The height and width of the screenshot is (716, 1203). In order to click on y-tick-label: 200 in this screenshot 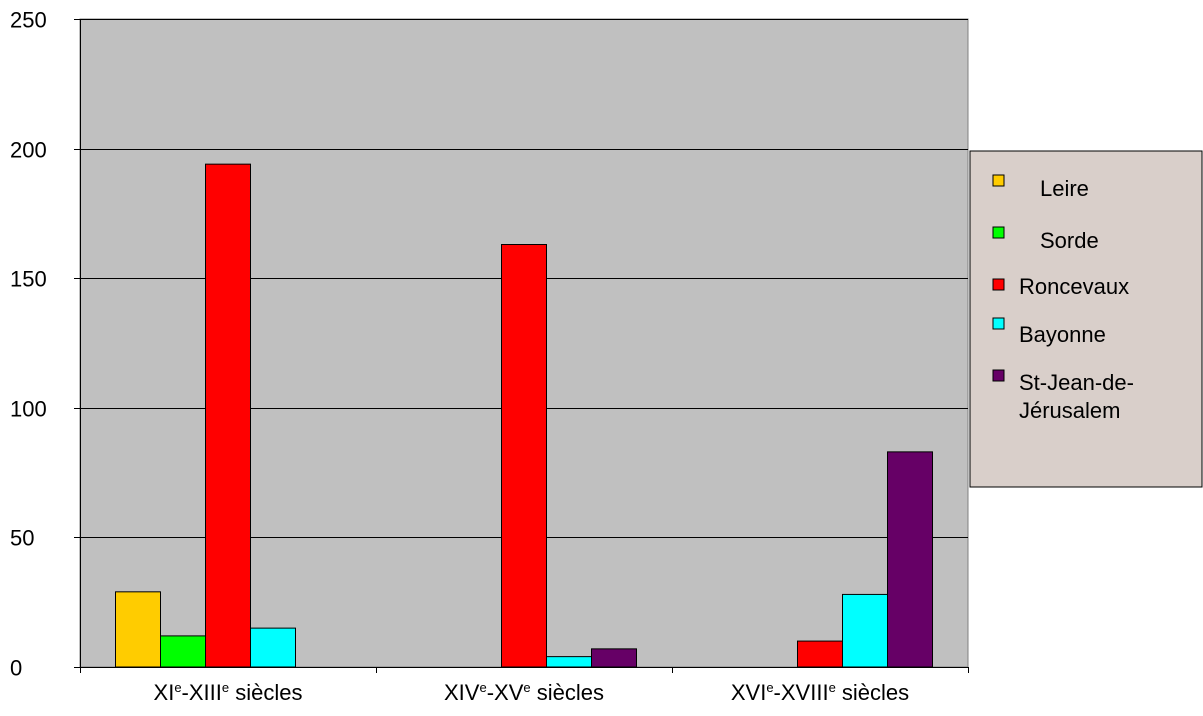, I will do `click(28, 150)`.